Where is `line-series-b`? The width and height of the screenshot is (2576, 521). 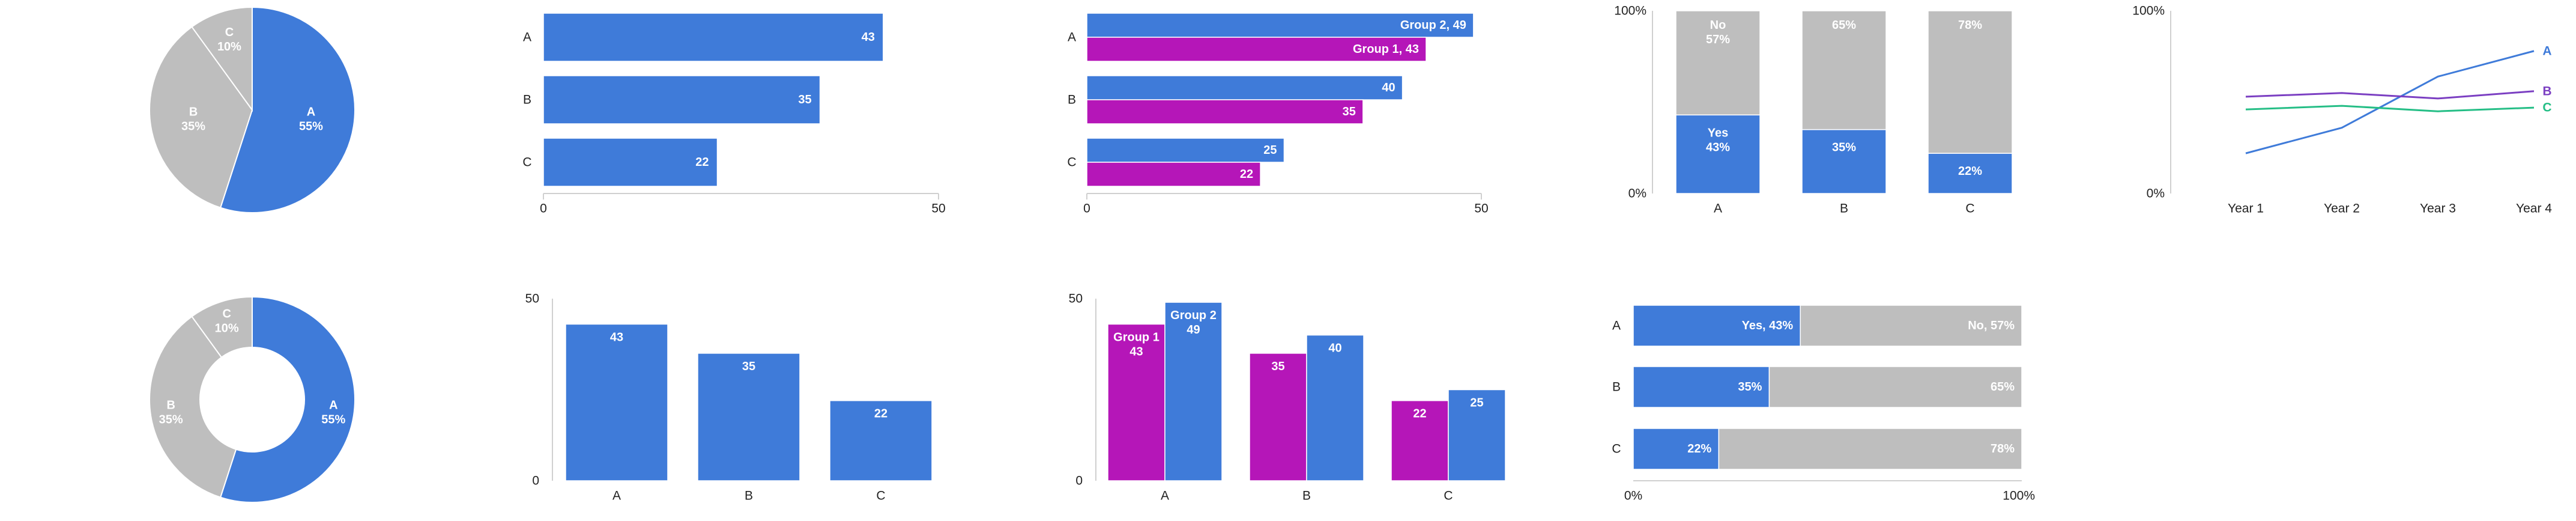
line-series-b is located at coordinates (2390, 95).